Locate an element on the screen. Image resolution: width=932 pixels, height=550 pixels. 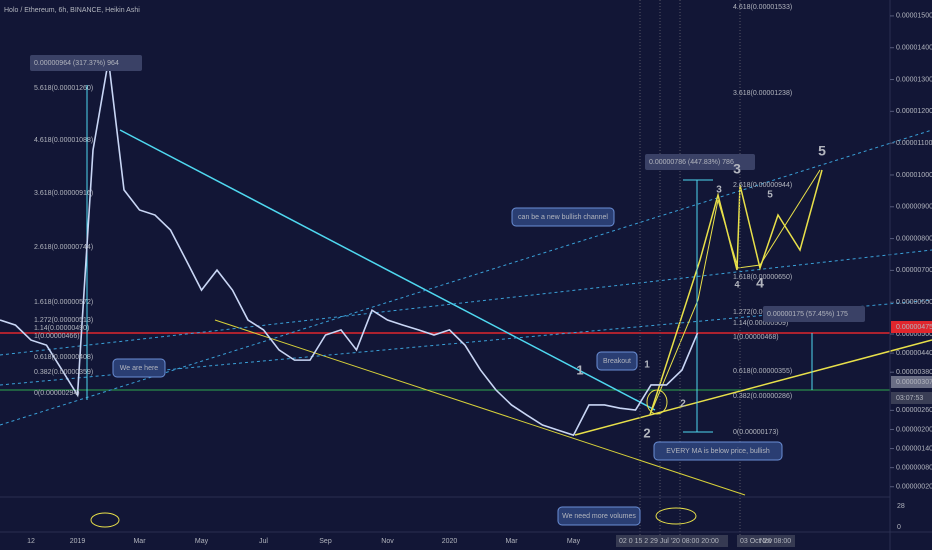
x-tick-label: Jul is located at coordinates (263, 541).